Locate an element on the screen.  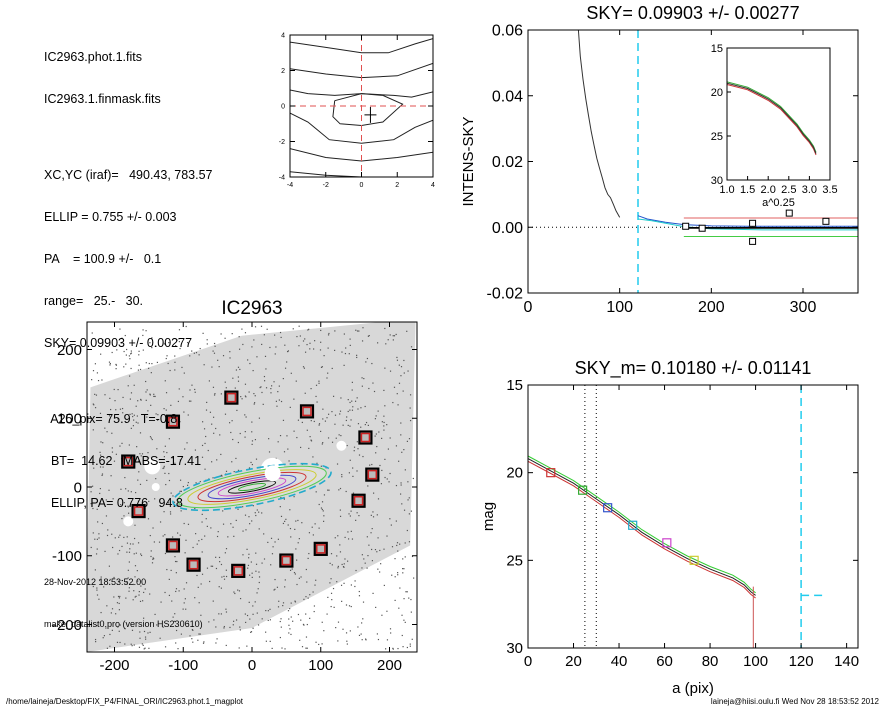
mask-file: IC2963.1.finmask.fits is located at coordinates (102, 99).